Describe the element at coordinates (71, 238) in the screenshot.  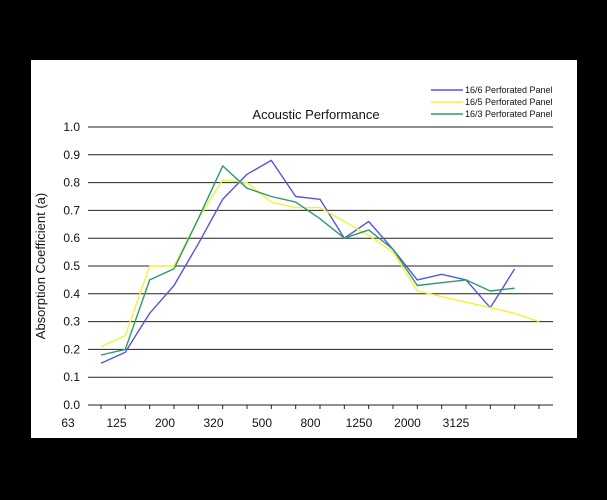
I see `y-tick-label: 0.6` at that location.